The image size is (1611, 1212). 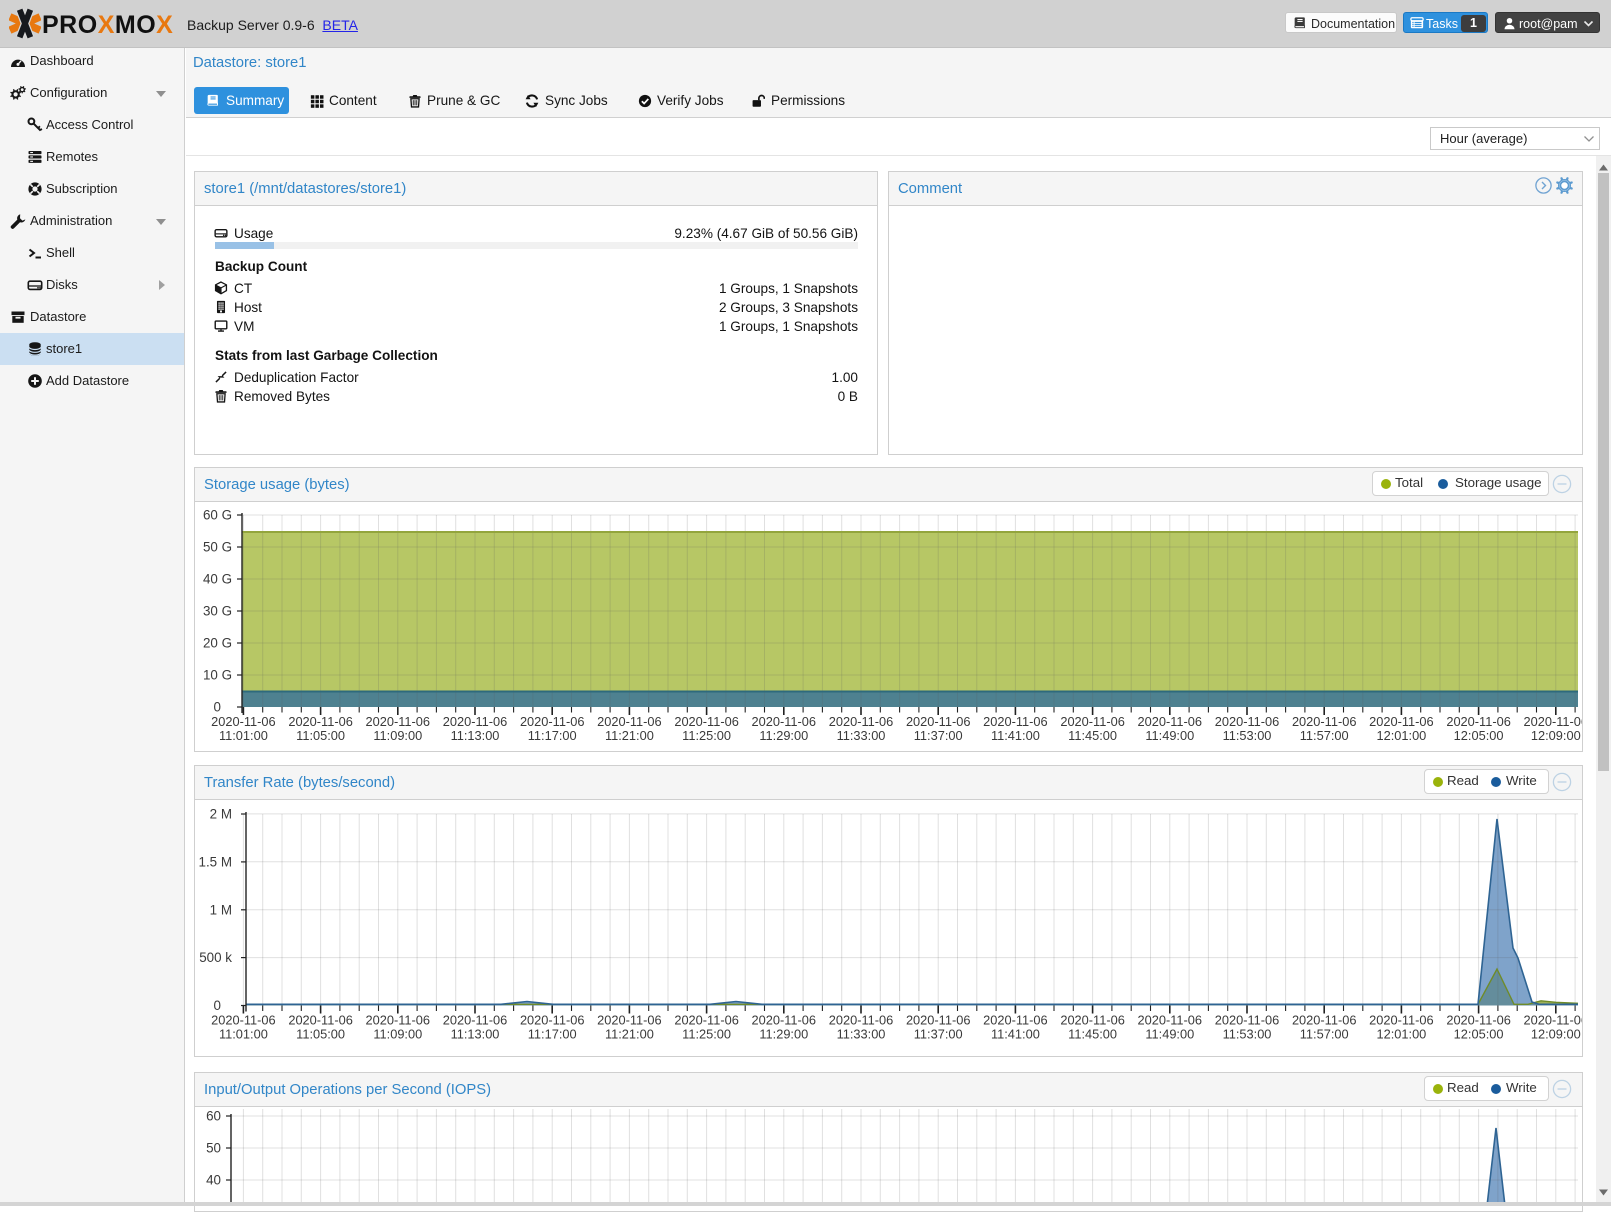 I want to click on svg-text: 60 G, so click(x=217, y=515).